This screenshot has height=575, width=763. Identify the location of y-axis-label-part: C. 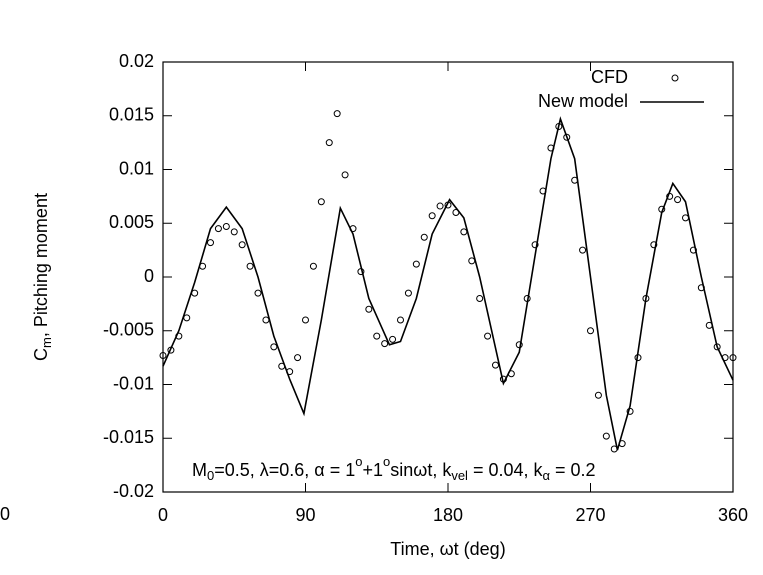
(41, 354).